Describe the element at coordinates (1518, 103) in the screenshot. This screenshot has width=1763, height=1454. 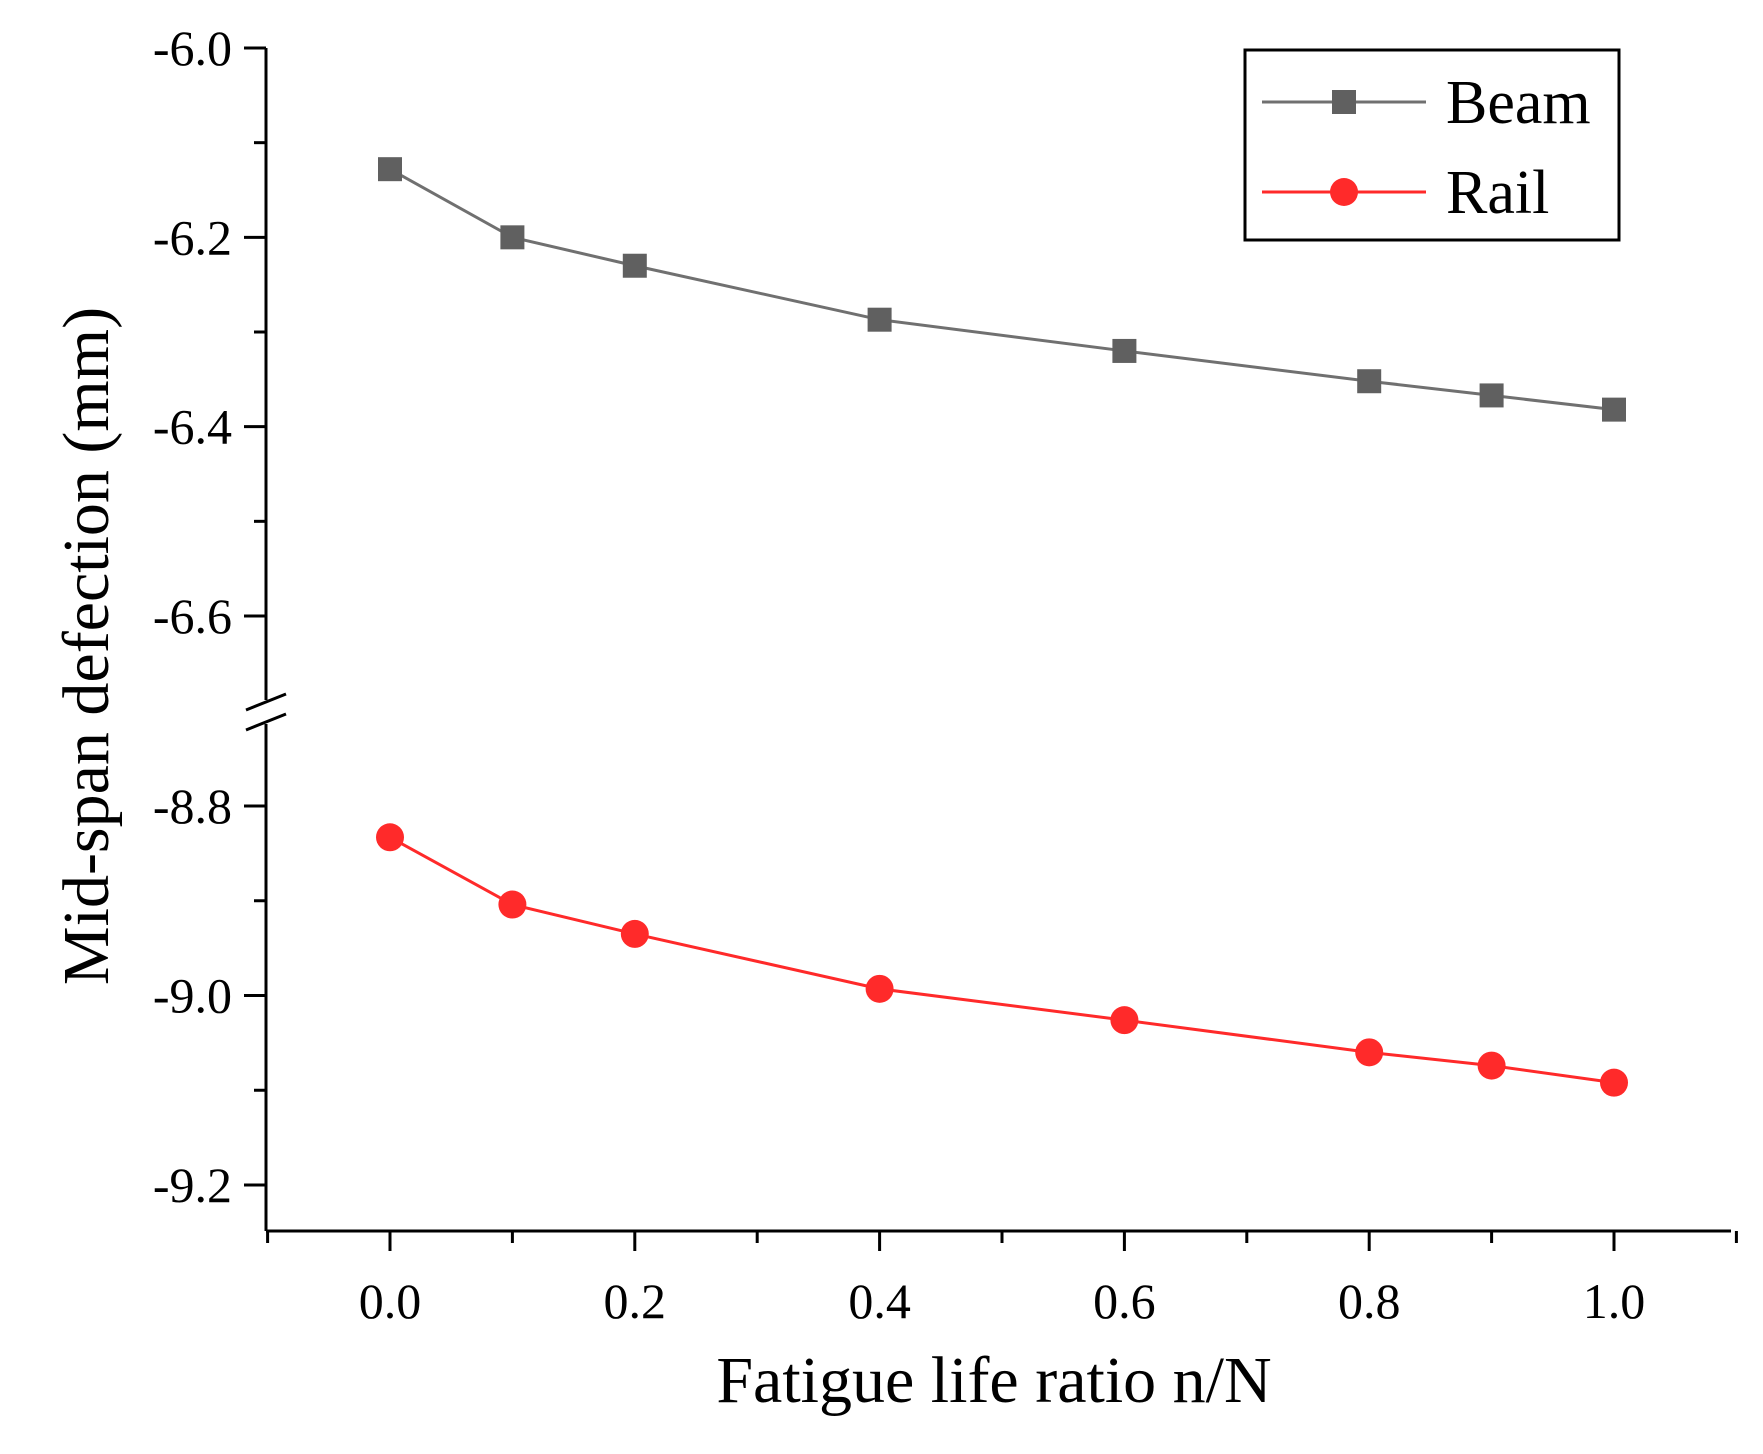
I see `beam-legend-label: Beam` at that location.